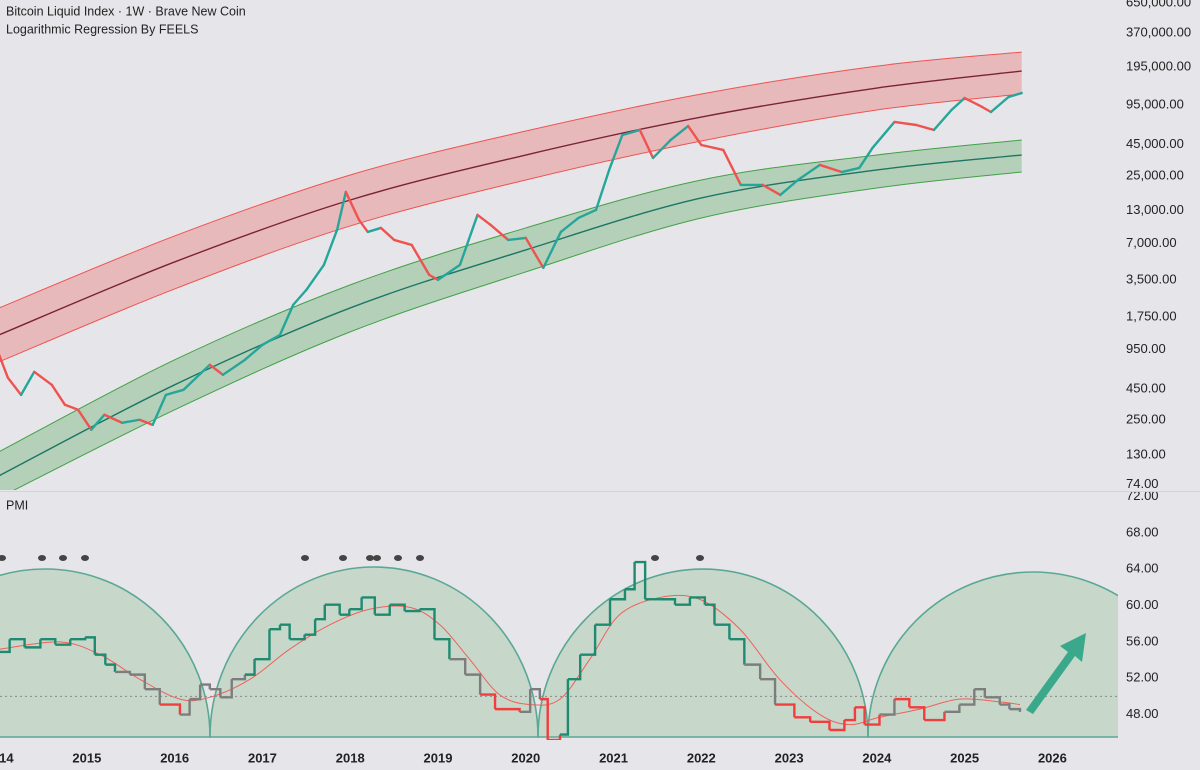 This screenshot has height=770, width=1200. What do you see at coordinates (992, 654) in the screenshot?
I see `cycle-arc` at bounding box center [992, 654].